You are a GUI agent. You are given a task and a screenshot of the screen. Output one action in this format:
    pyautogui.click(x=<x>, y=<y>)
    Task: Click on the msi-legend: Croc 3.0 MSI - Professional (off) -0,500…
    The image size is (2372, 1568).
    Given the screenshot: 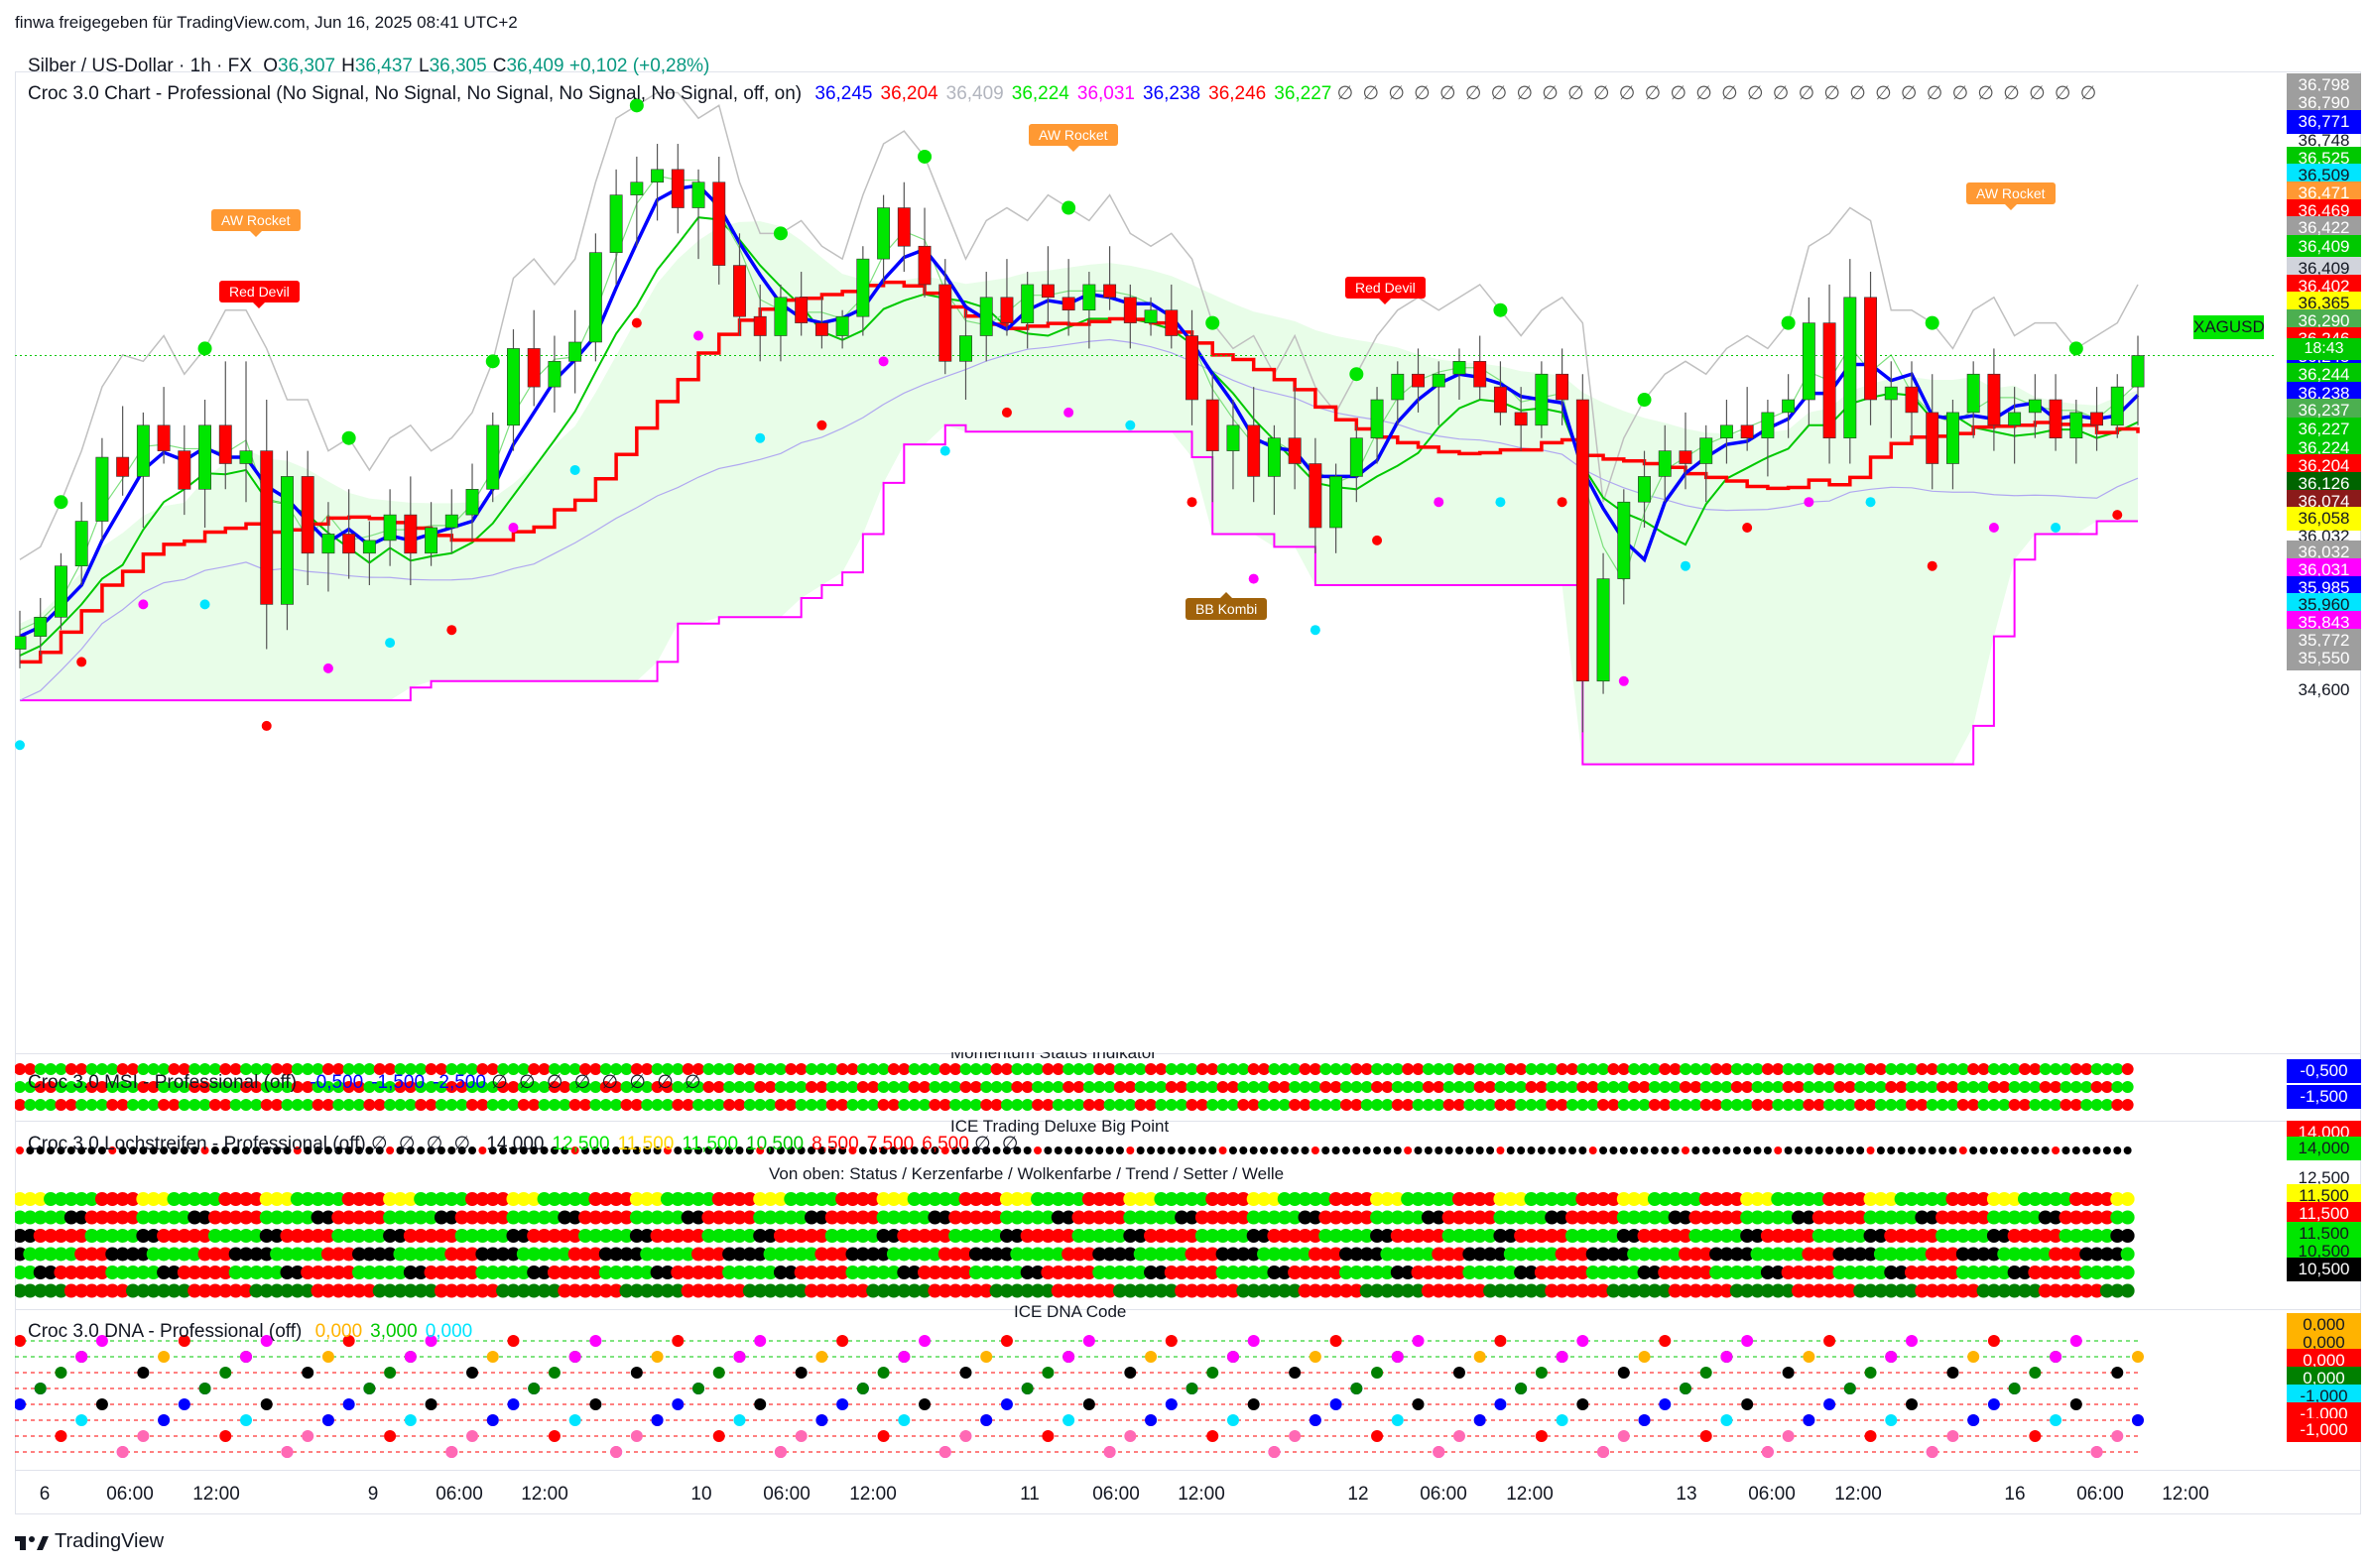 What is the action you would take?
    pyautogui.click(x=366, y=1082)
    